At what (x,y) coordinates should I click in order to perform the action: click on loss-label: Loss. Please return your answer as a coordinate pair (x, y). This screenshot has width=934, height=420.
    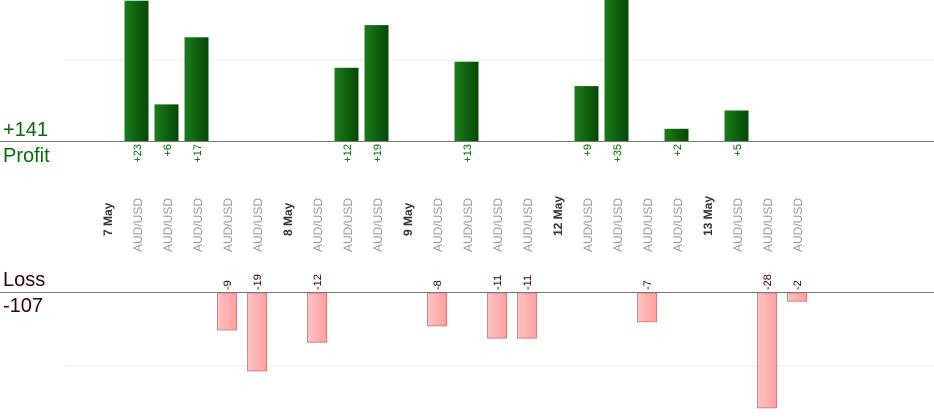
    Looking at the image, I should click on (24, 280).